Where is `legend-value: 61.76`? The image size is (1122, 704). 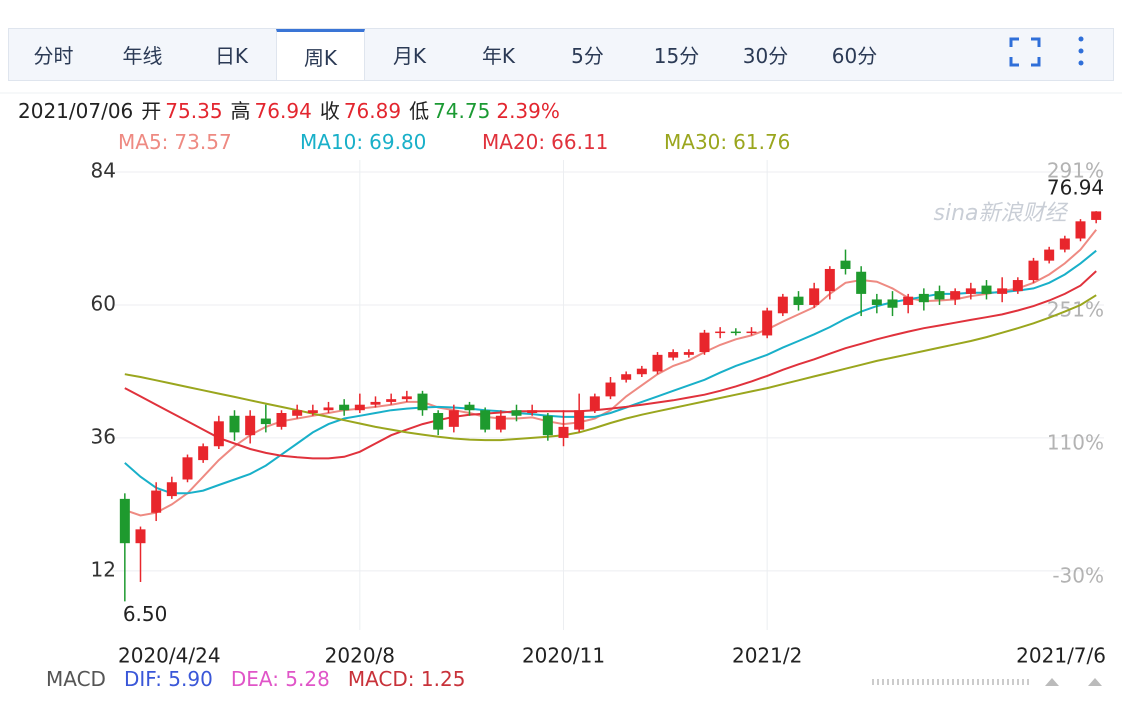 legend-value: 61.76 is located at coordinates (761, 142).